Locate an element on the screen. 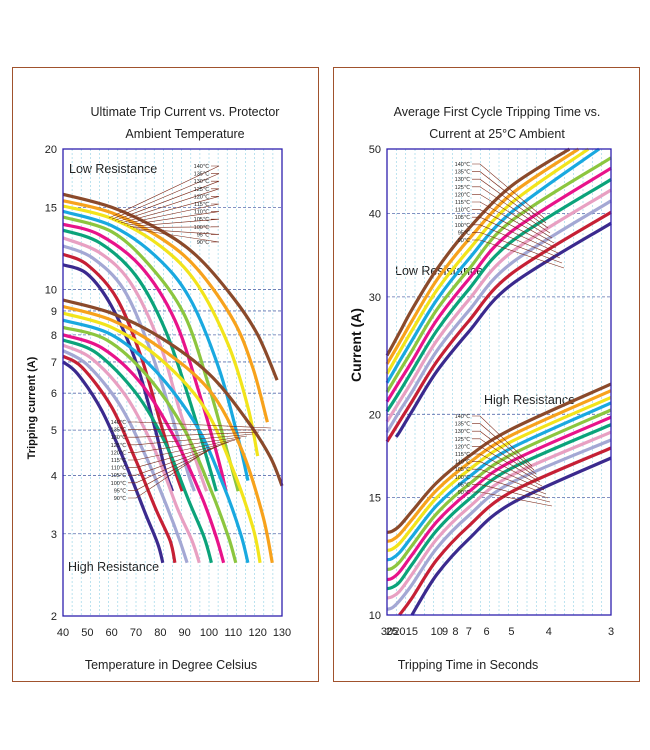 Image resolution: width=650 pixels, height=750 pixels. x-tick-label: 120 is located at coordinates (257, 633).